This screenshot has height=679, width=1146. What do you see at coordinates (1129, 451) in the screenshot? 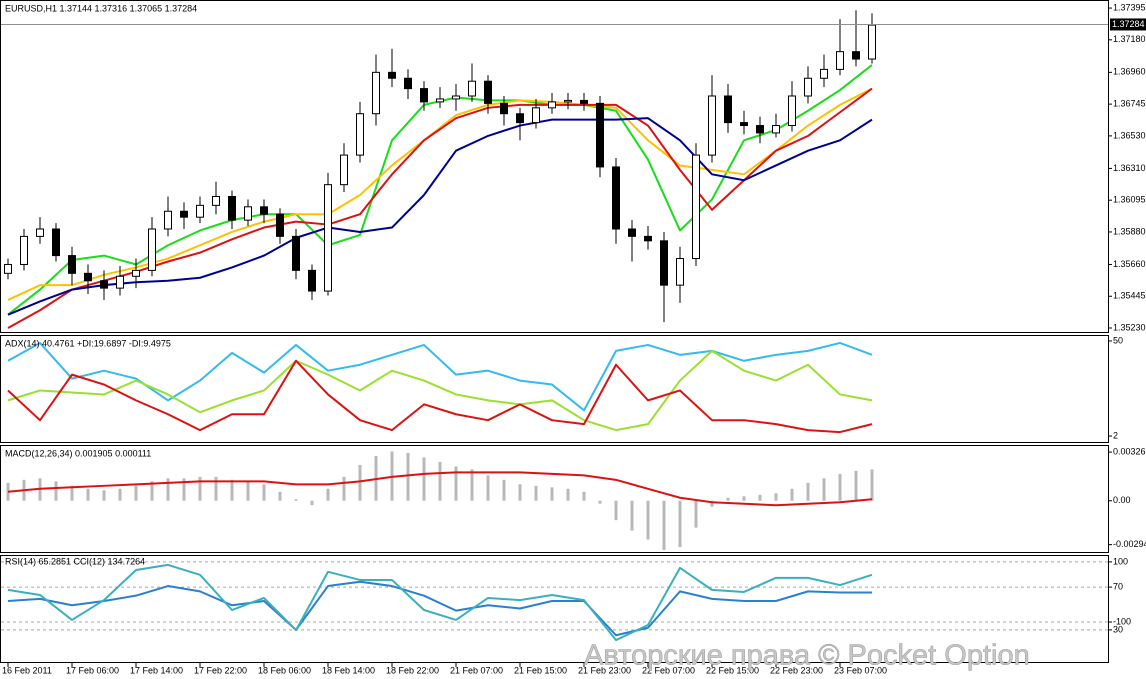
I see `y-tick-label: 0.00326` at bounding box center [1129, 451].